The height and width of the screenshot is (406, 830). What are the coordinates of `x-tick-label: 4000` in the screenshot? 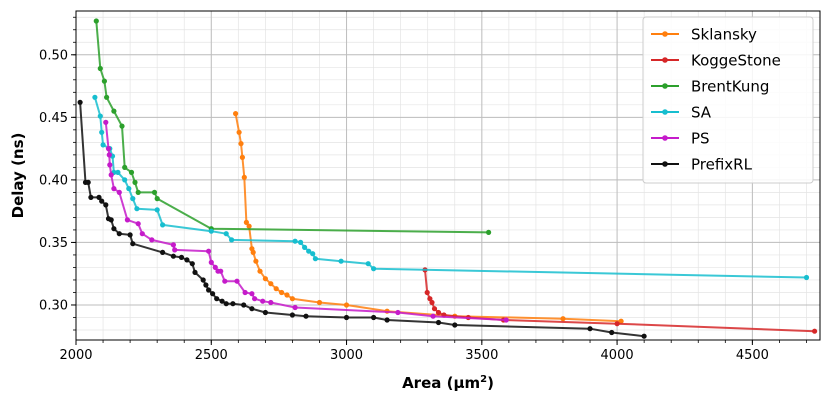 It's located at (617, 355).